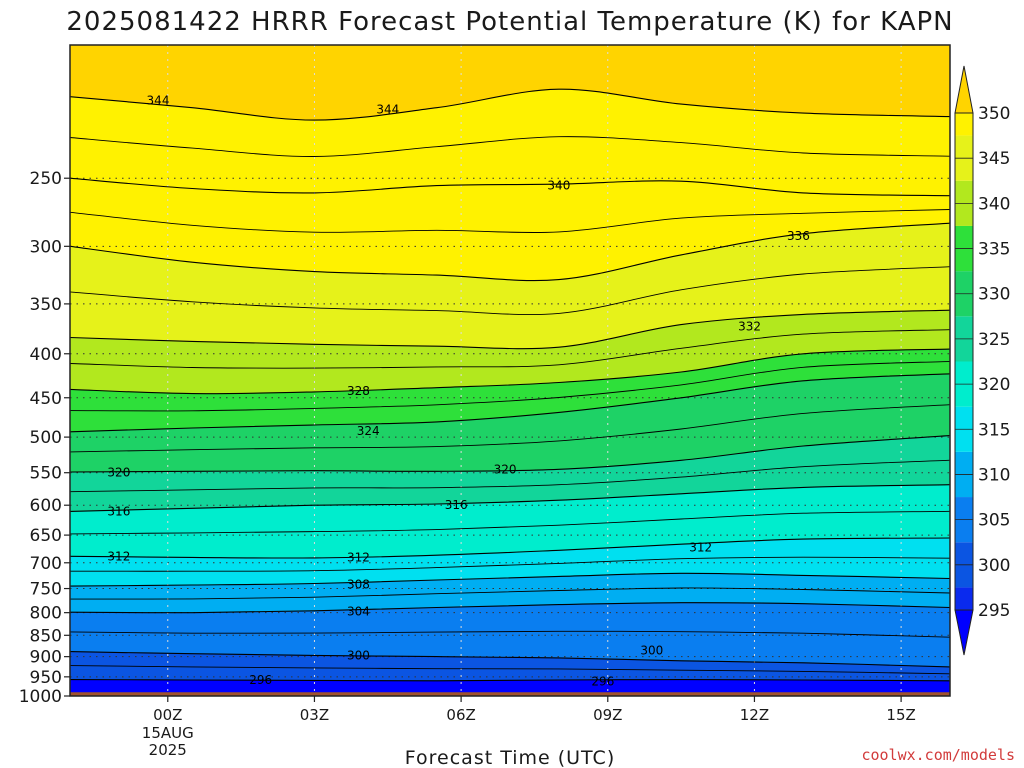 The width and height of the screenshot is (1024, 768). What do you see at coordinates (964, 486) in the screenshot?
I see `colorbar-seg-305b` at bounding box center [964, 486].